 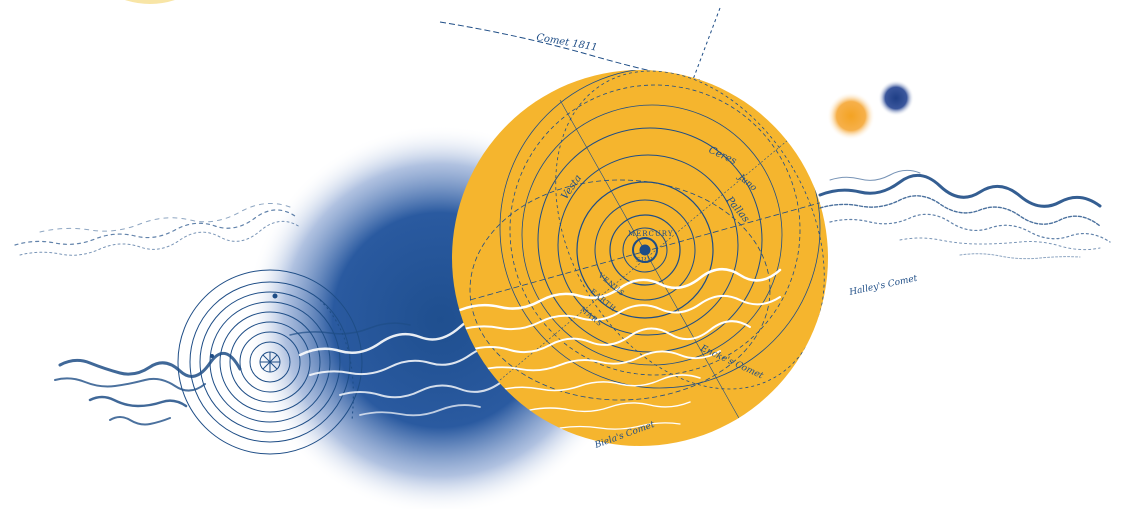 I want to click on left-orbit-diagram, so click(x=270, y=362).